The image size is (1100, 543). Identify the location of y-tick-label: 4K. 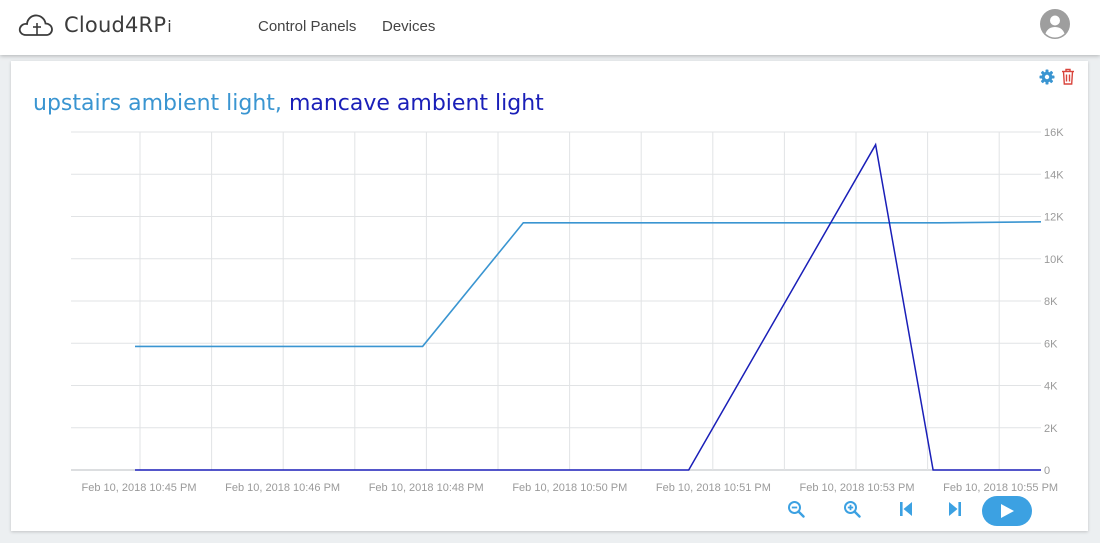
(1051, 387).